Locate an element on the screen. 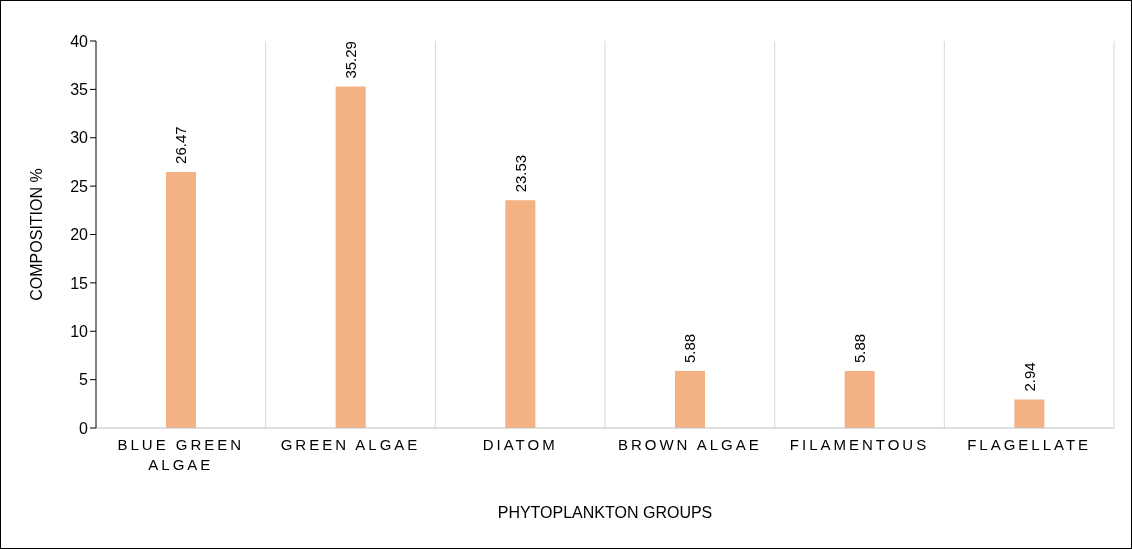 The image size is (1132, 549). x-tick-label: DIATOM is located at coordinates (520, 444).